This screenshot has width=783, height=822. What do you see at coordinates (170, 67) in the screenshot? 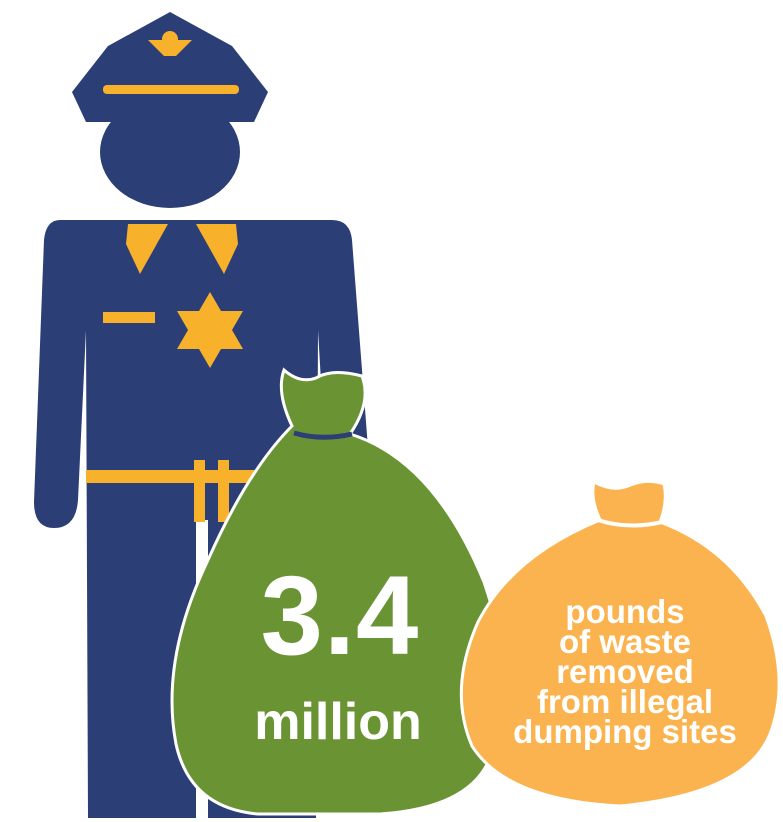
I see `police-cap-icon` at bounding box center [170, 67].